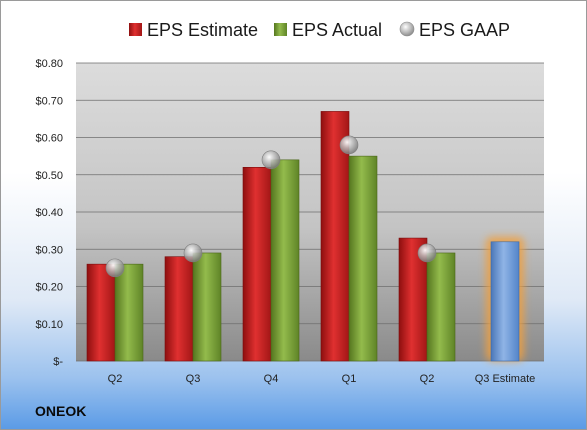  I want to click on x-tick-label: Q4, so click(271, 379).